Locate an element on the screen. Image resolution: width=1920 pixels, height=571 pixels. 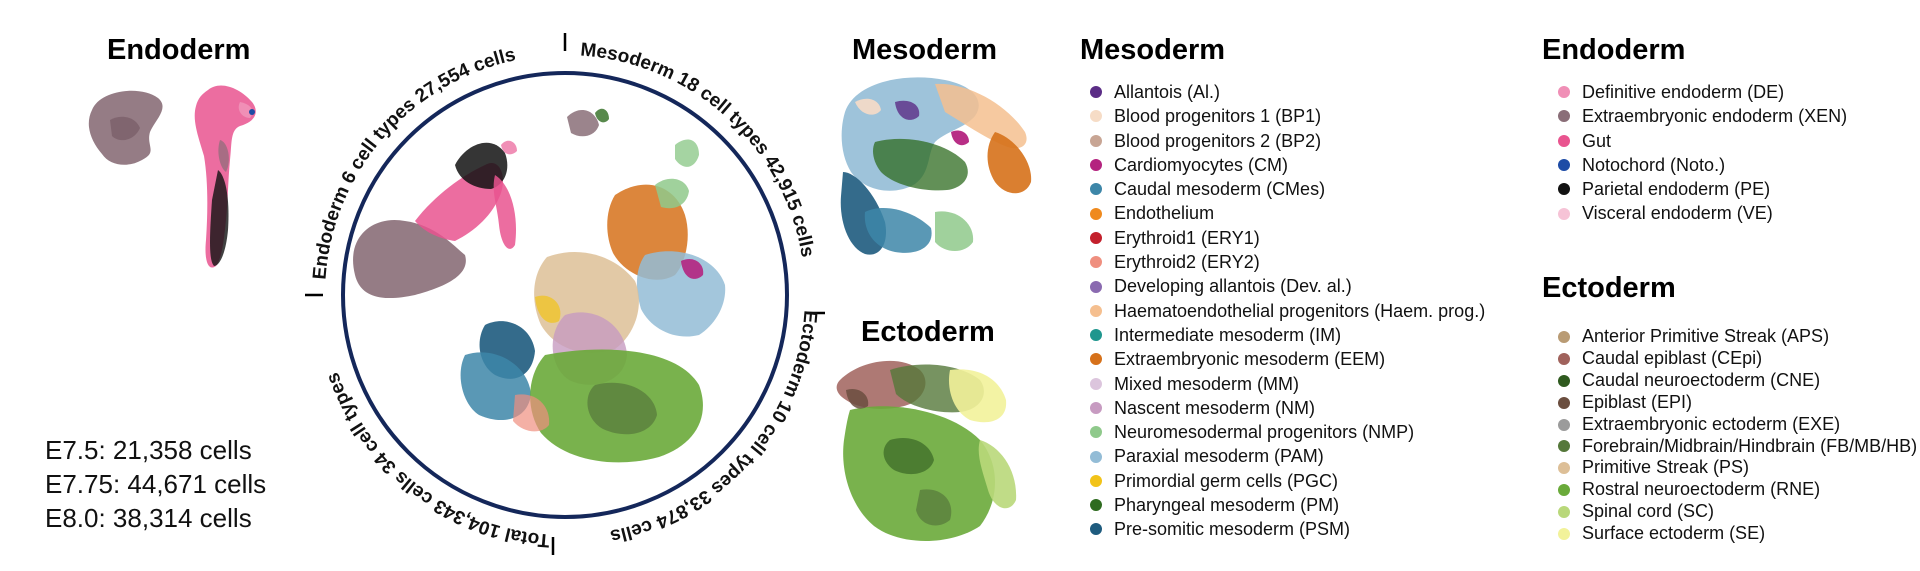
legend-item-mesoderm: Neuromesodermal progenitors (NMP) is located at coordinates (1287, 432).